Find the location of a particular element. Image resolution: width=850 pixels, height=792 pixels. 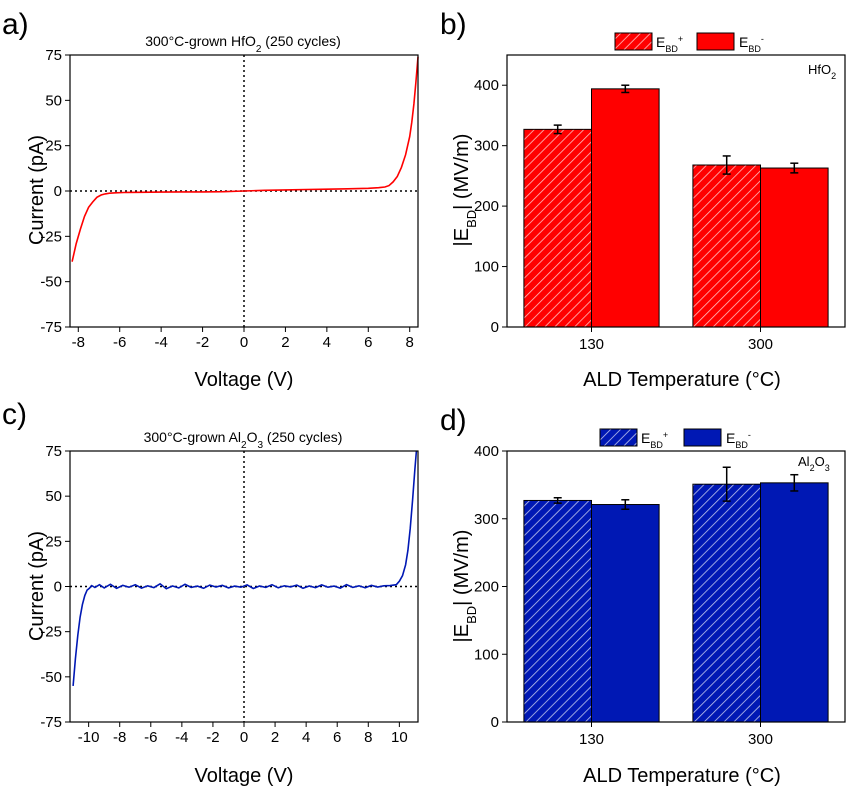

panel-a-letter: a) is located at coordinates (15, 24).